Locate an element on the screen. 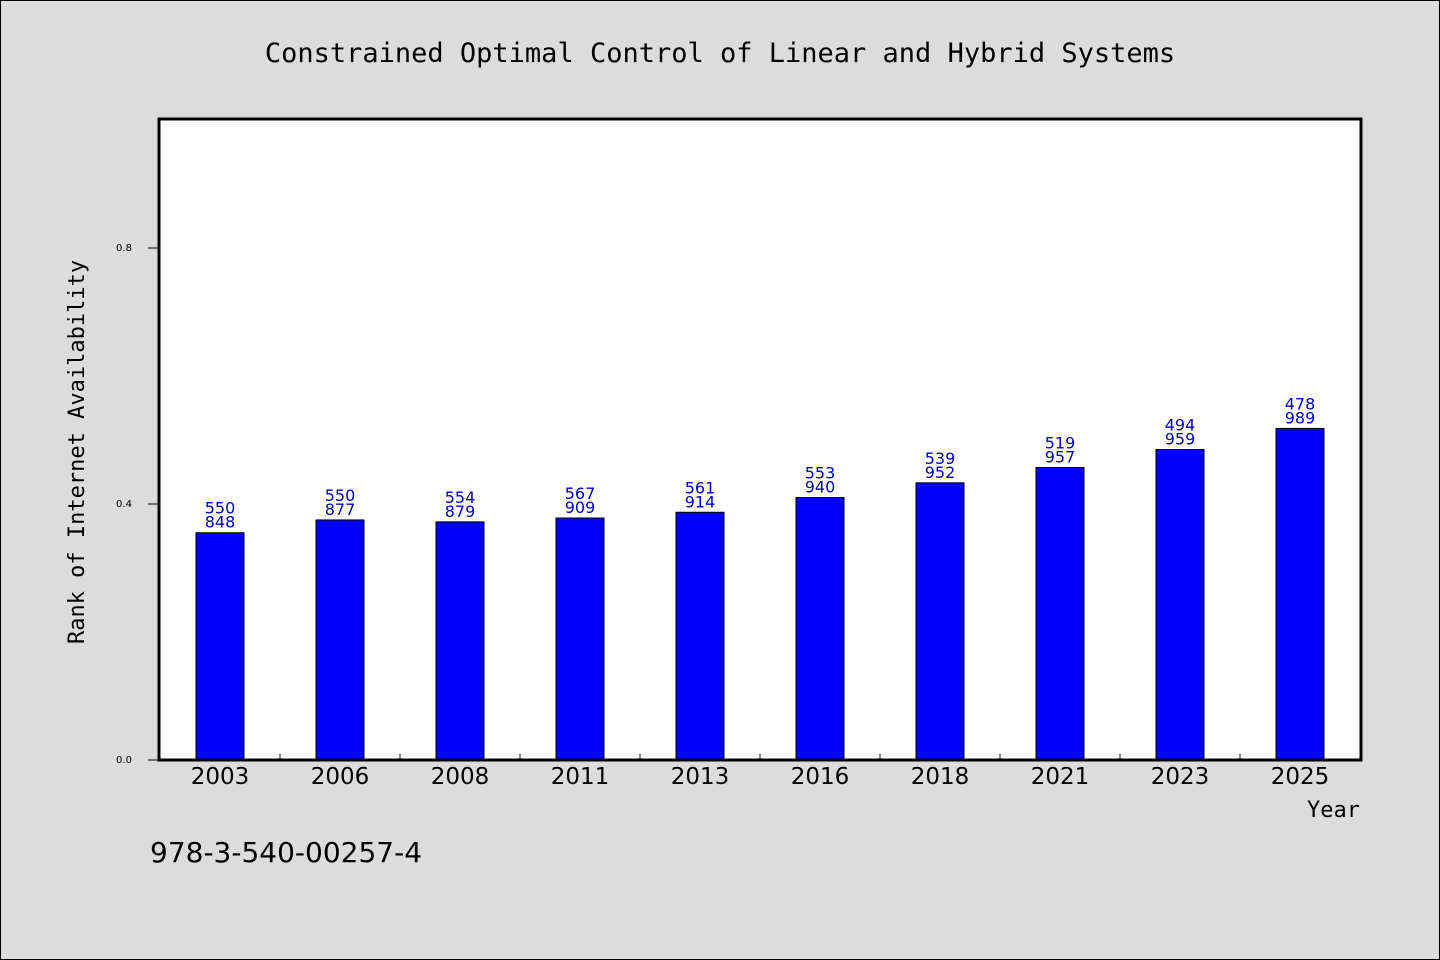  x-tick-label: 2016 is located at coordinates (820, 777).